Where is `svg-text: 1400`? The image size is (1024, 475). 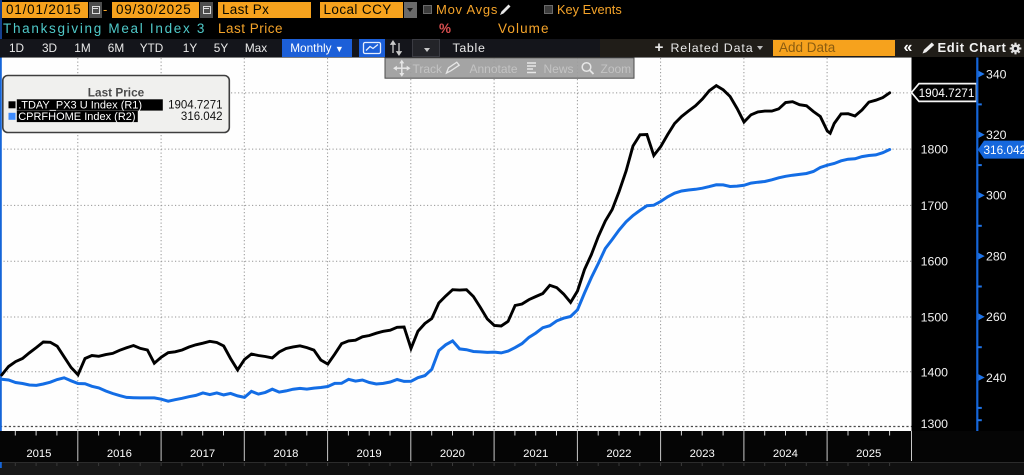 svg-text: 1400 is located at coordinates (935, 372).